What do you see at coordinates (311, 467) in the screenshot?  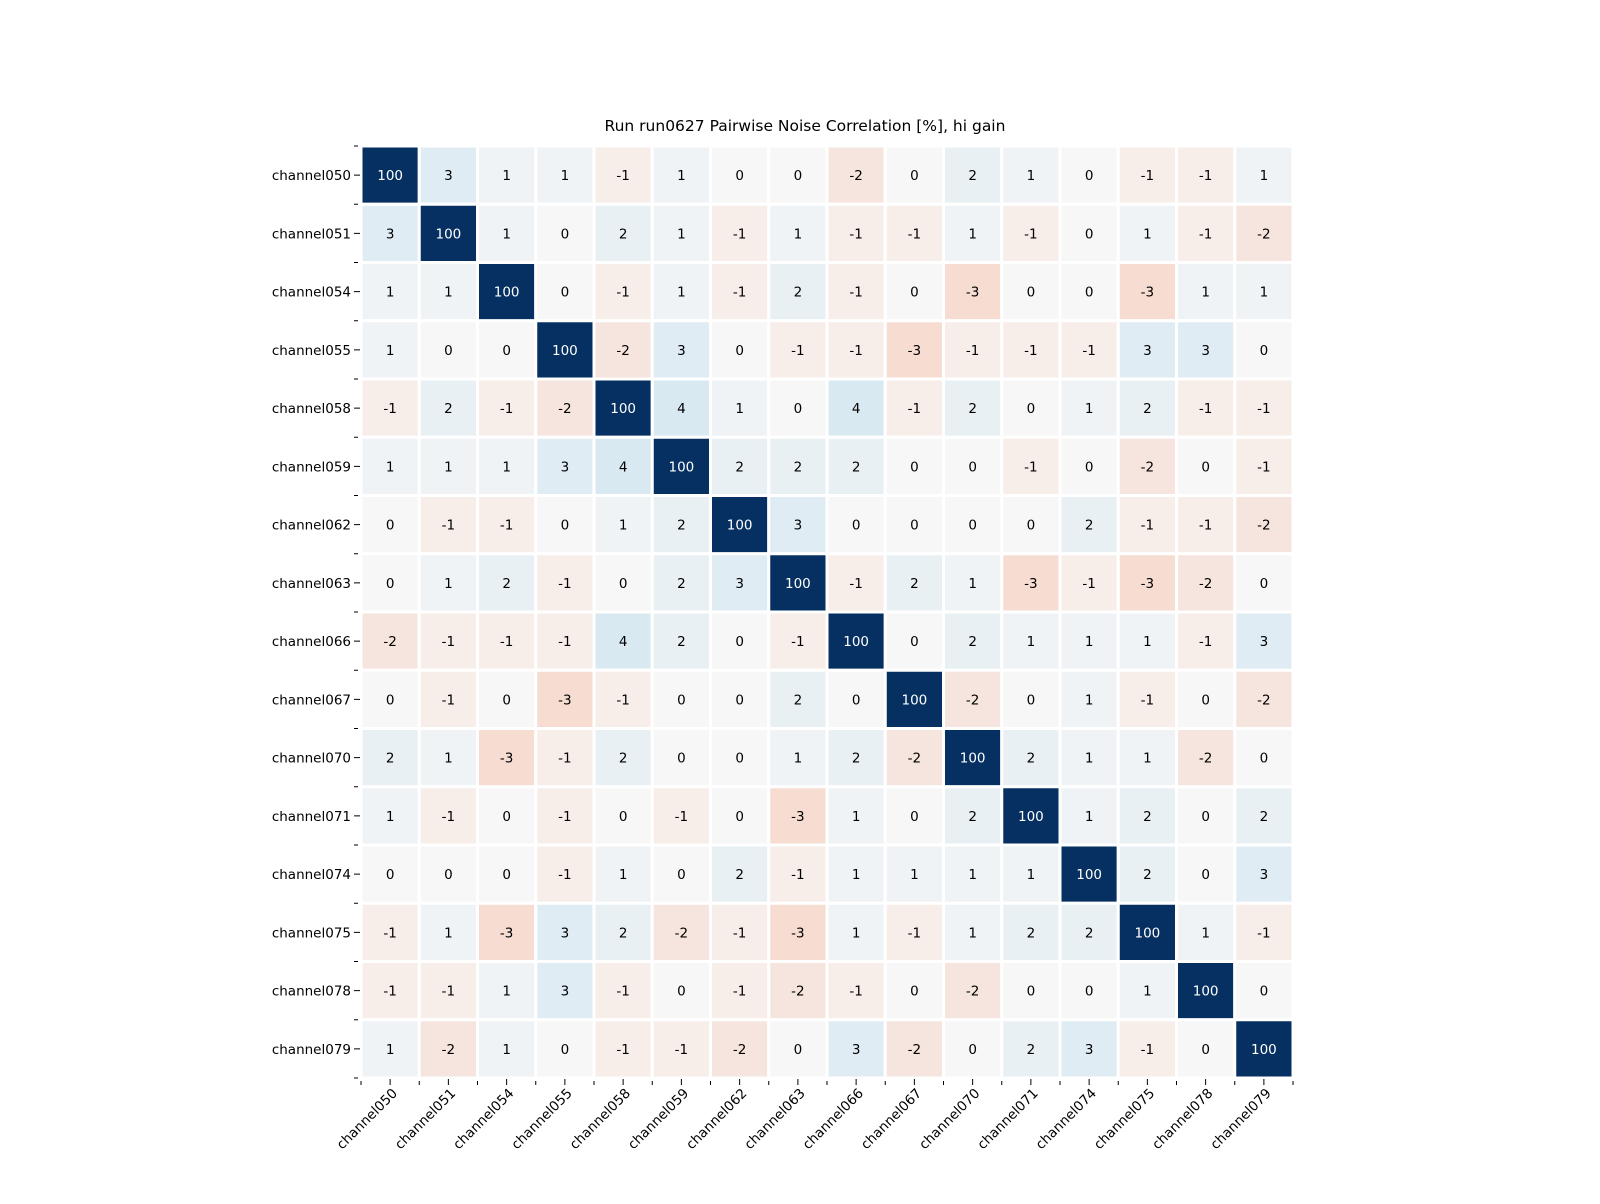 I see `row-label: channel059` at bounding box center [311, 467].